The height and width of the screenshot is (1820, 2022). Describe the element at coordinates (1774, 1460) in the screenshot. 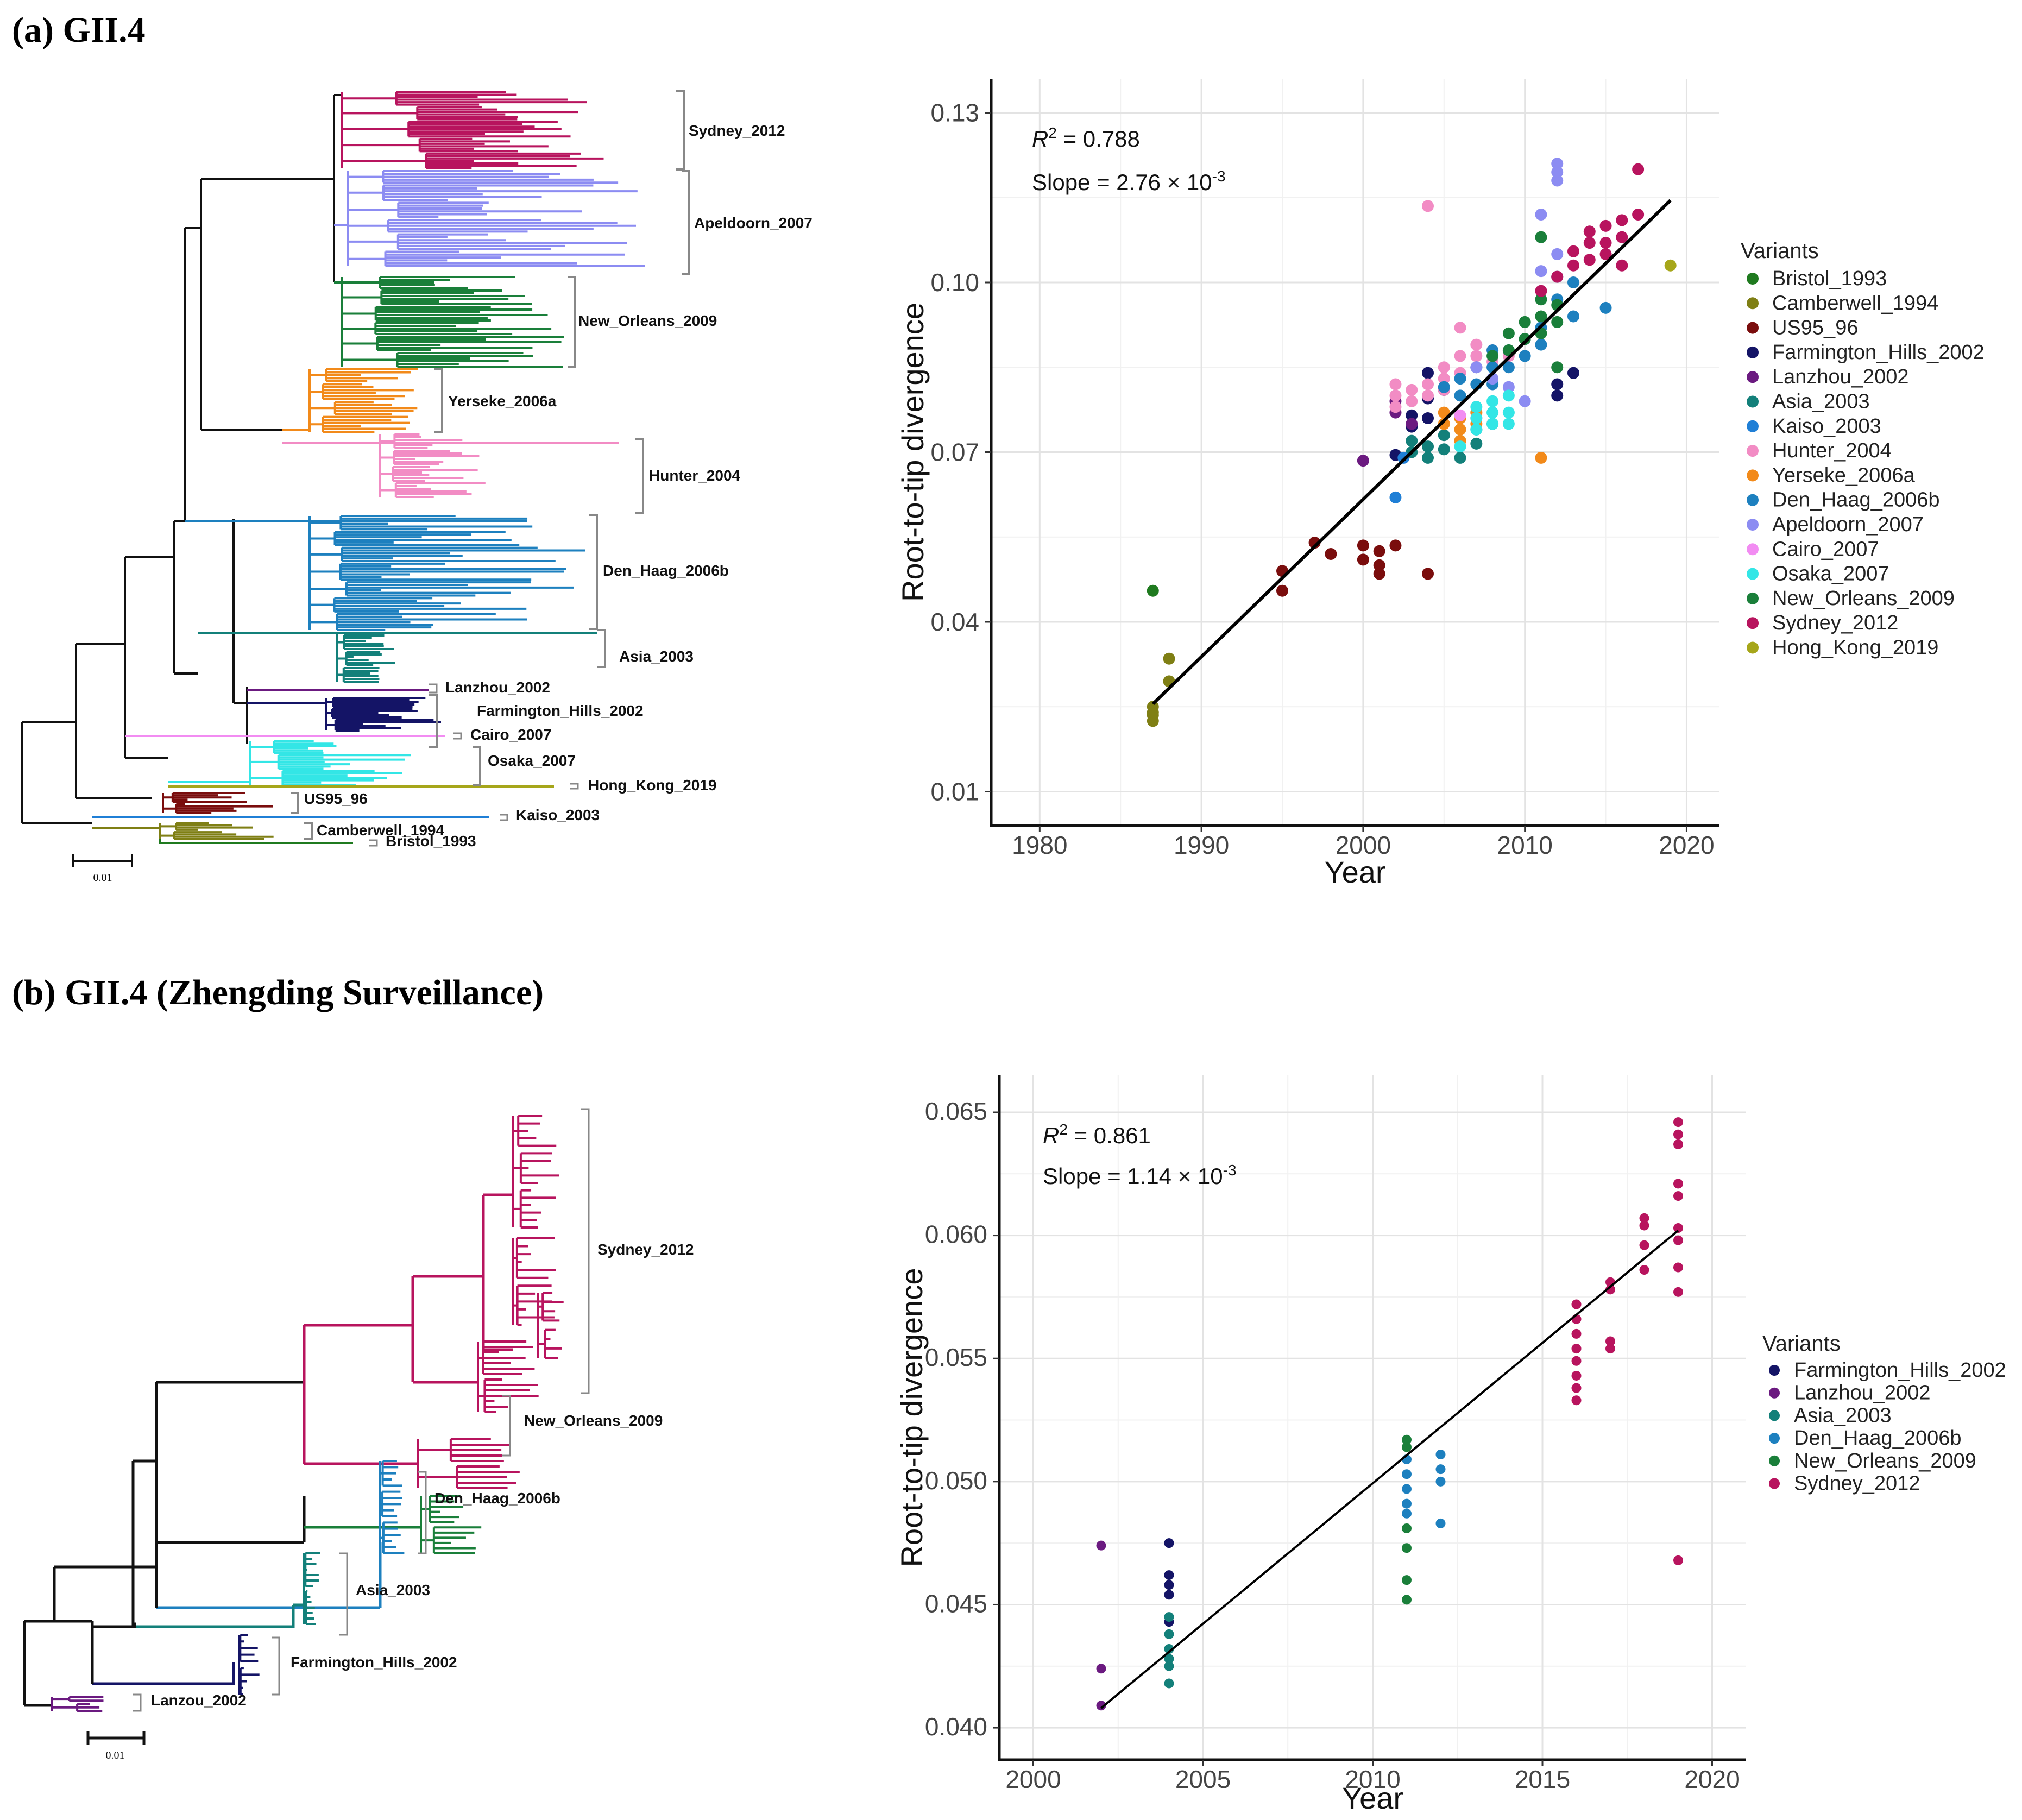

I see `legend-marker-New_Orleans_2009` at that location.